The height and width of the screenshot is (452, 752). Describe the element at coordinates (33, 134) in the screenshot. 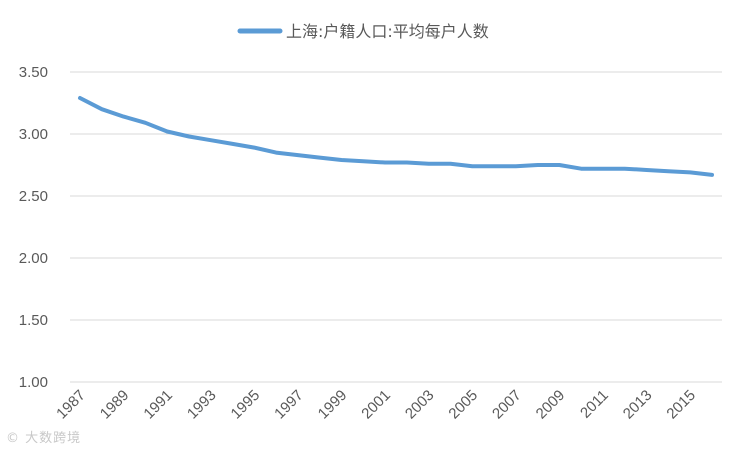

I see `y-tick-label: 3.00` at that location.